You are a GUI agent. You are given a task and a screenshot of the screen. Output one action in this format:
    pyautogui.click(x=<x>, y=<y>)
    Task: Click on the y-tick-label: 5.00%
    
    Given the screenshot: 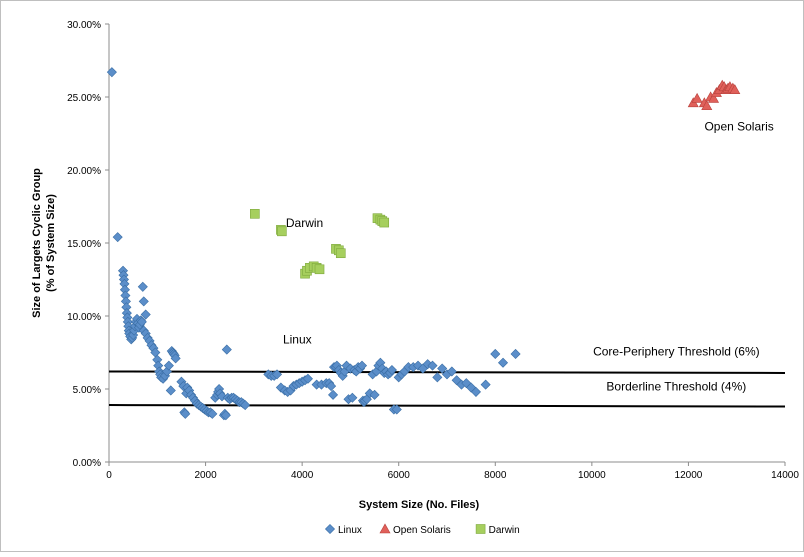 What is the action you would take?
    pyautogui.click(x=87, y=390)
    